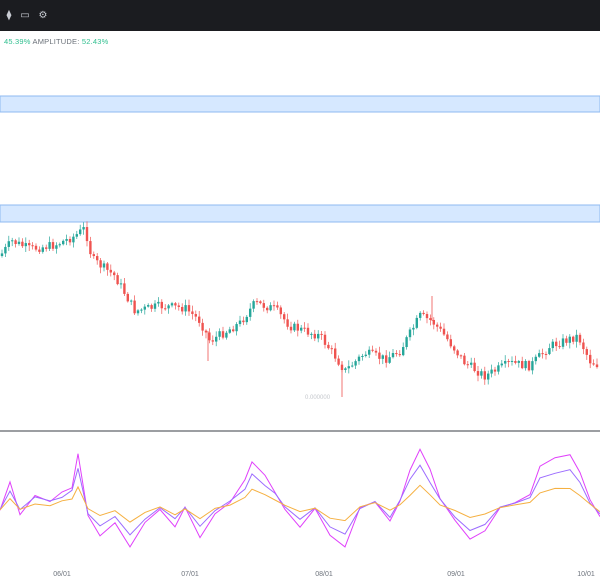 This screenshot has width=600, height=583. I want to click on x-axis: 06/01 07/01 08/01 09/01 10/01, so click(324, 574).